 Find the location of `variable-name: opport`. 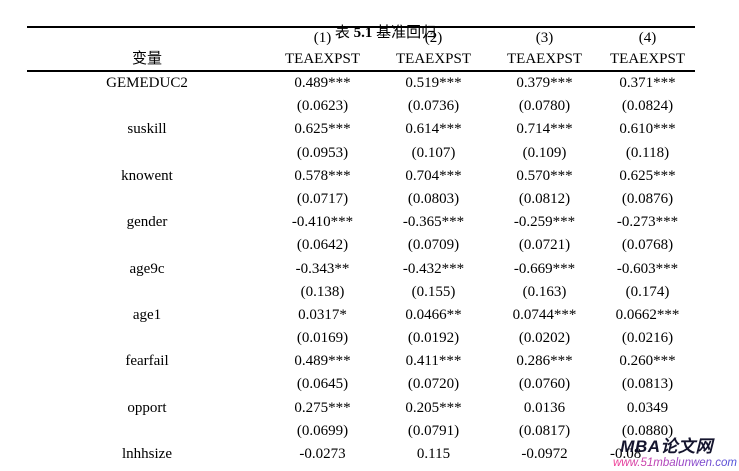

variable-name: opport is located at coordinates (147, 407).